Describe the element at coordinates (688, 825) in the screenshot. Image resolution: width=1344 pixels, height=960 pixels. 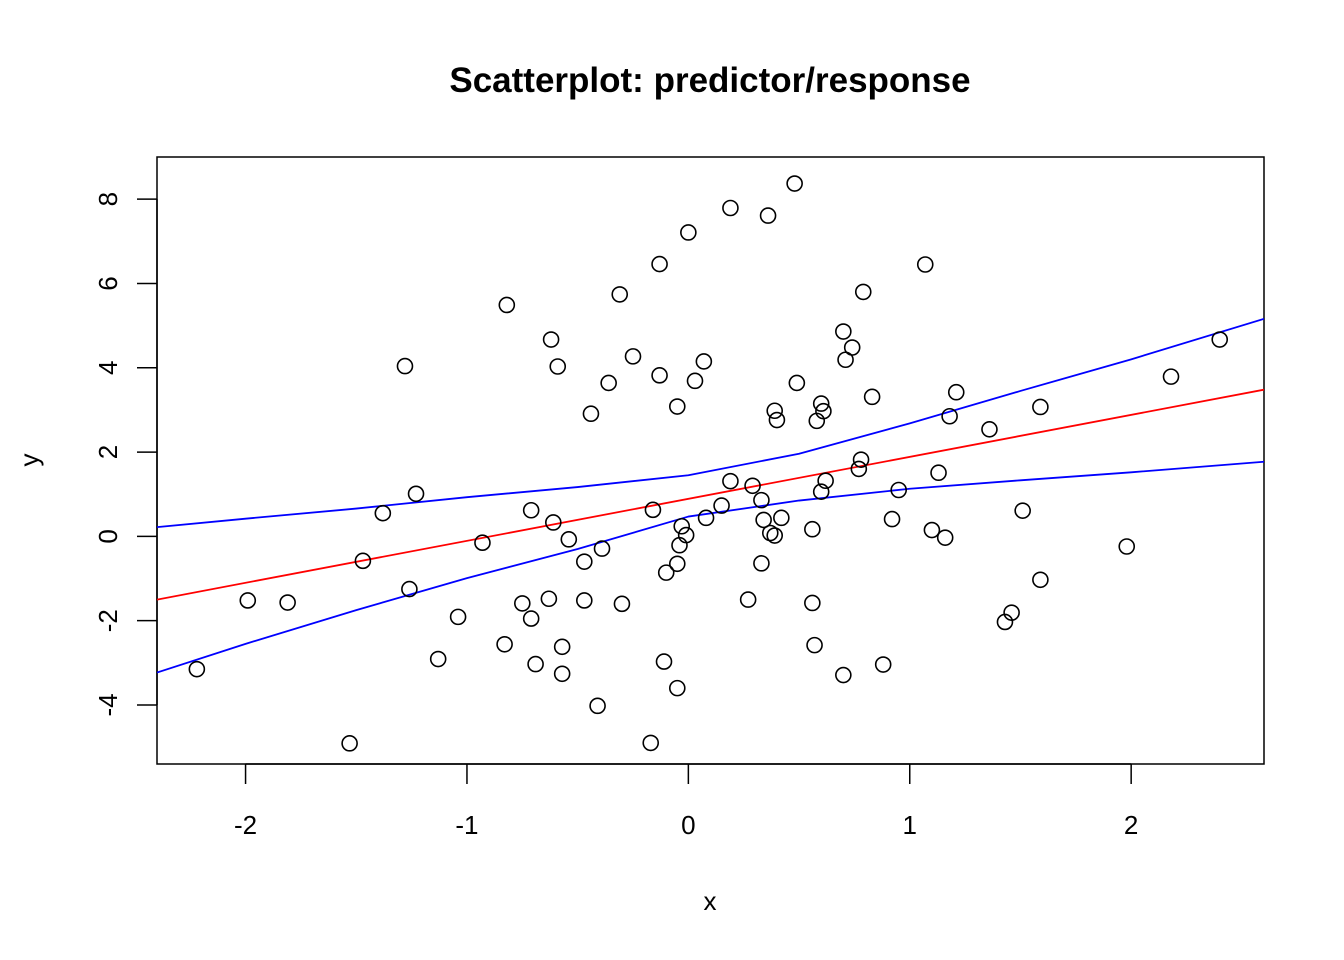
I see `x-tick-label: 0` at that location.